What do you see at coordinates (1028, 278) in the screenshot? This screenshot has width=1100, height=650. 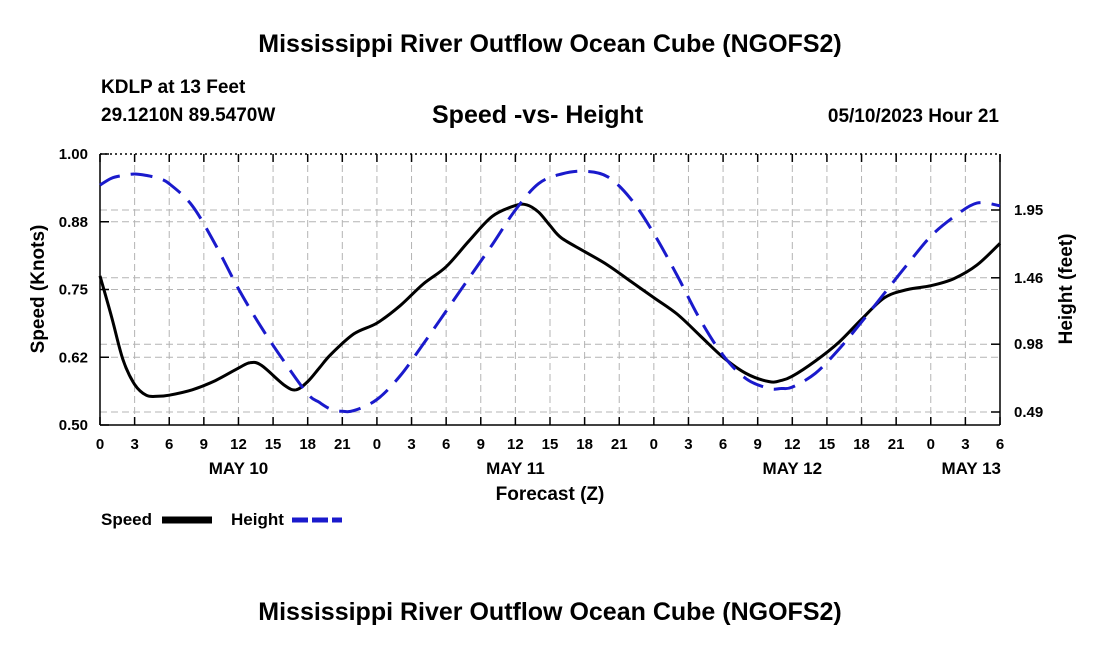 I see `y2-tick-label: 1.46` at bounding box center [1028, 278].